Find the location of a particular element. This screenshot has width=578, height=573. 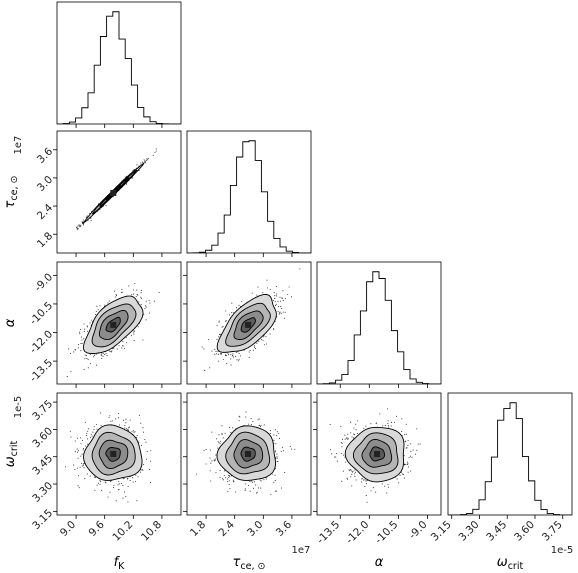

y-axis-label-alpha: α is located at coordinates (10, 322).